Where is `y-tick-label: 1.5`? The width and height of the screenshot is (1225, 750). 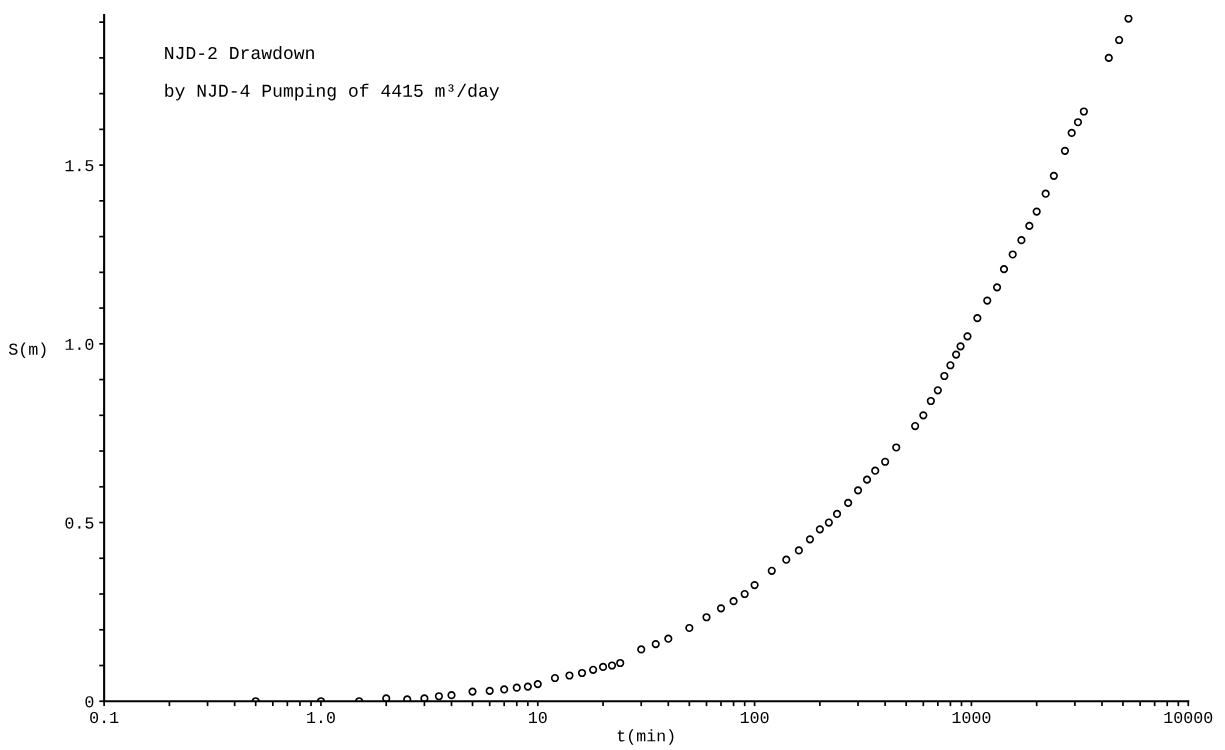
y-tick-label: 1.5 is located at coordinates (79, 166).